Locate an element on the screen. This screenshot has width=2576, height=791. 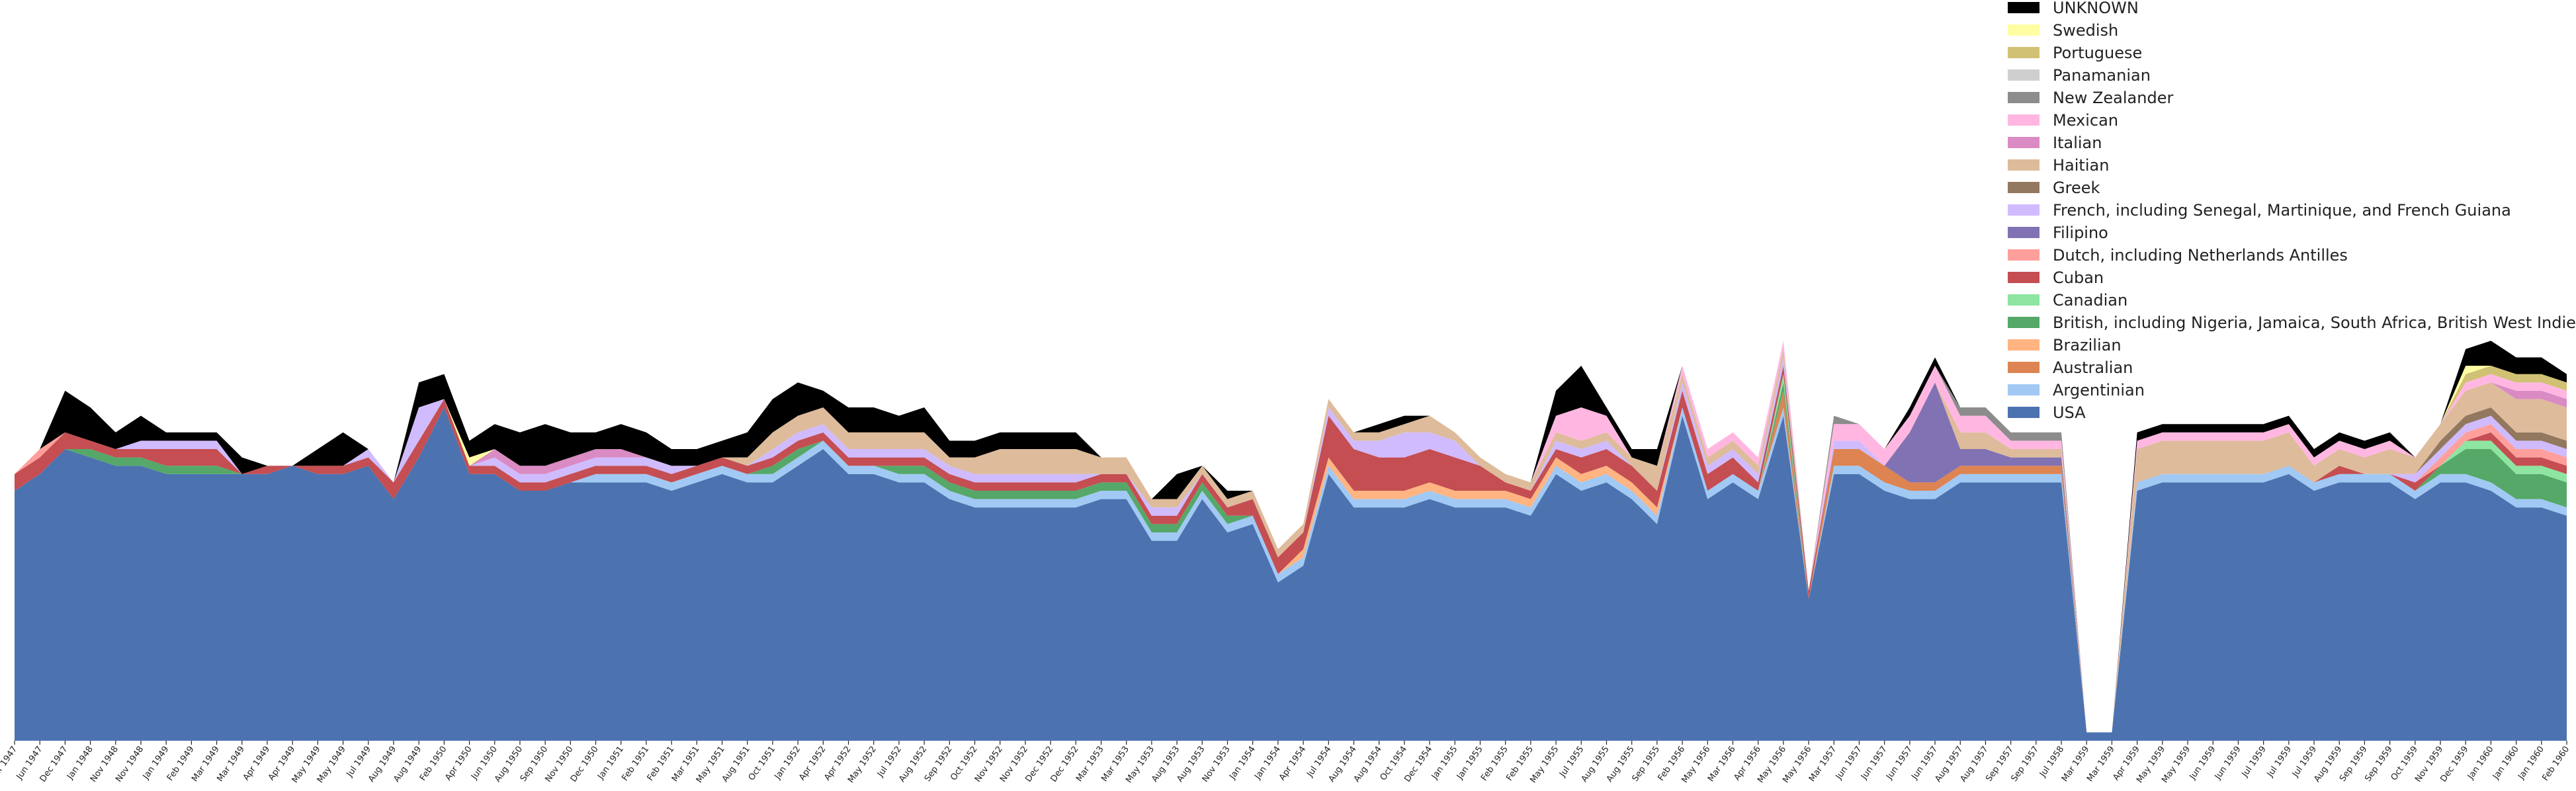
legend-label: Filipino is located at coordinates (2080, 233).